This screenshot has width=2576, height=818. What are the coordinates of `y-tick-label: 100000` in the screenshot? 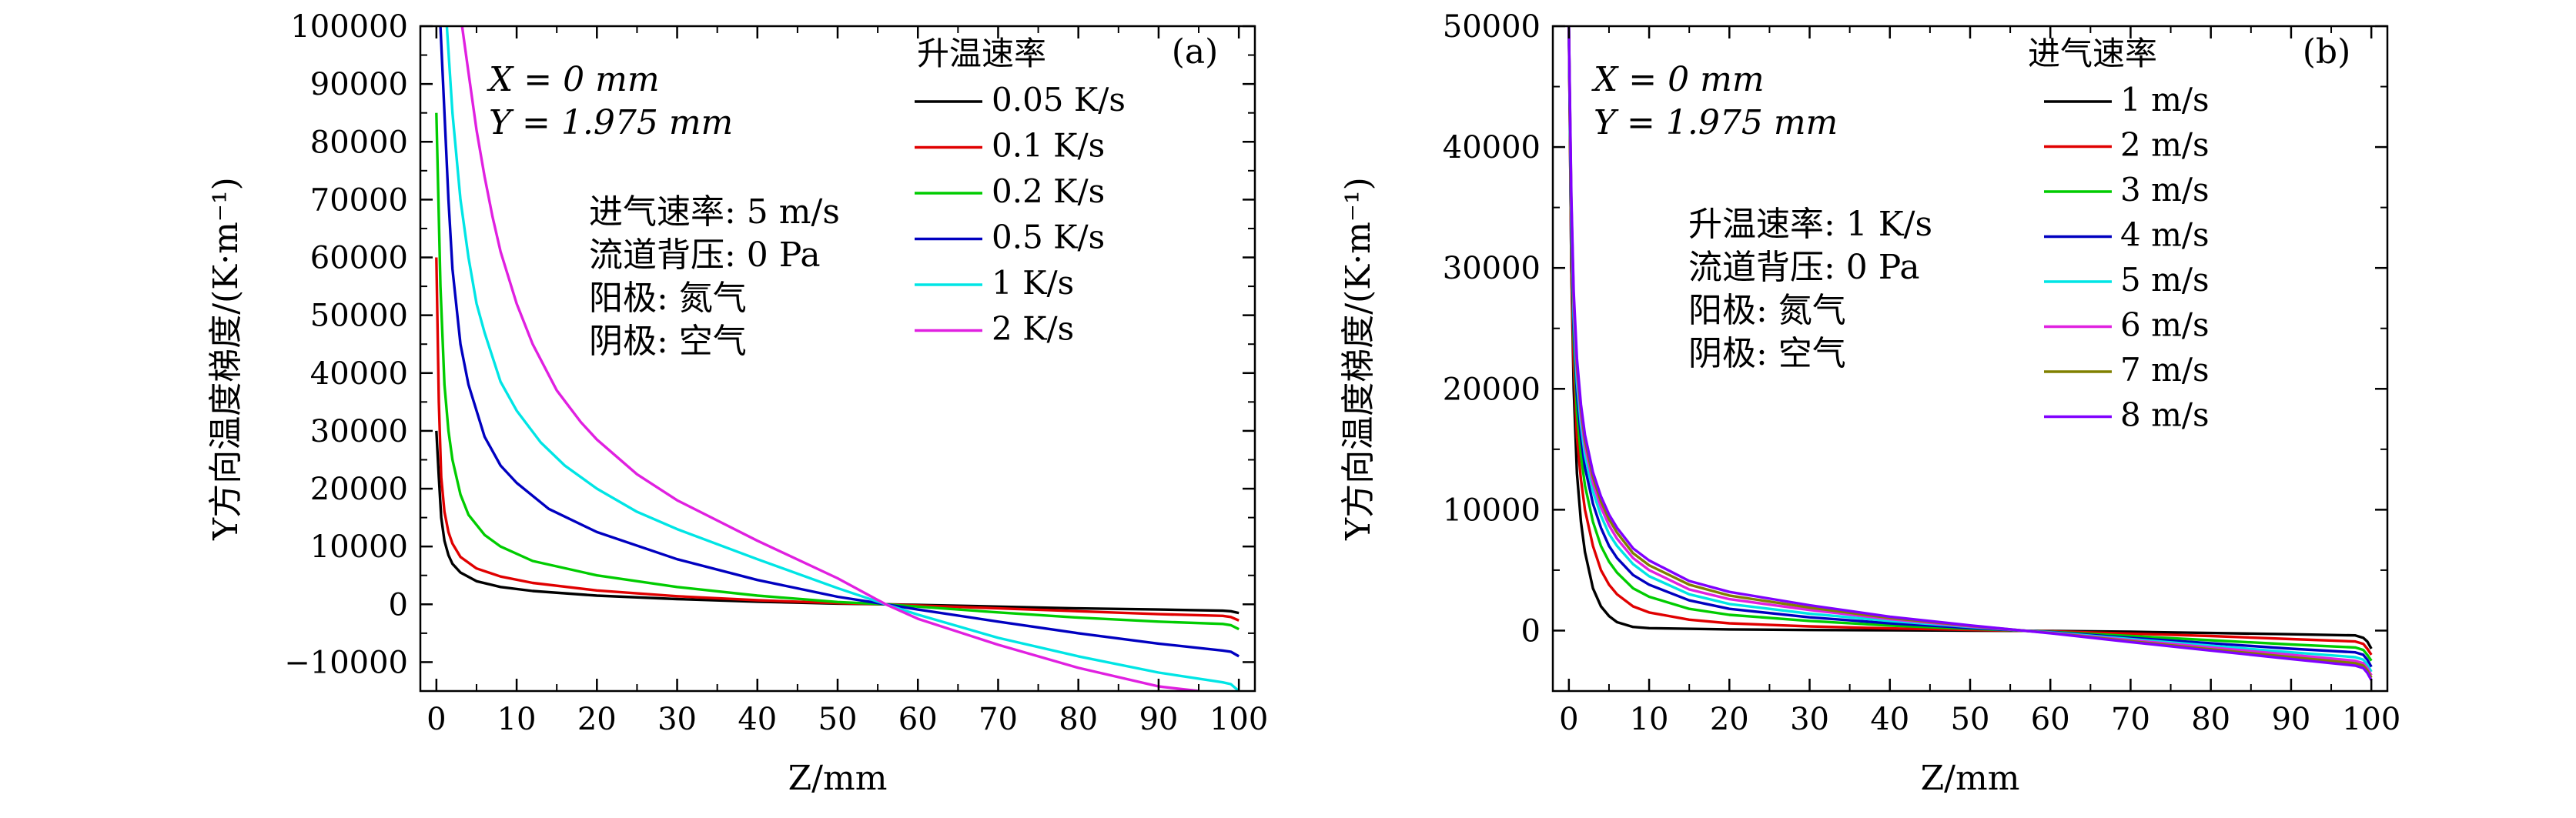 It's located at (349, 27).